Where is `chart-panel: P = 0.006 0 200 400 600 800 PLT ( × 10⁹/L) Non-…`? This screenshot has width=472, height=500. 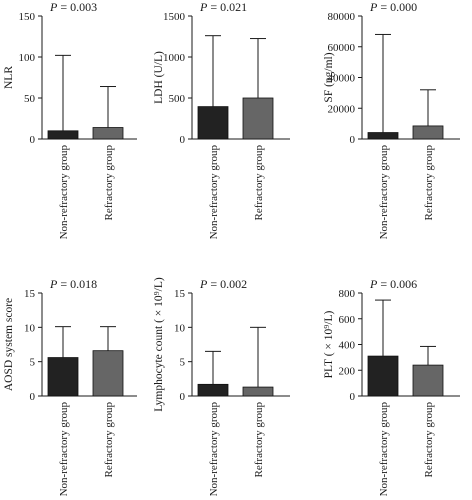 chart-panel: P = 0.006 0 200 400 600 800 PLT ( × 10⁹/L) Non-… is located at coordinates (391, 386).